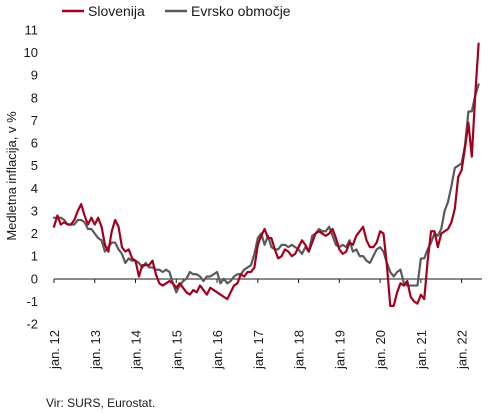 This screenshot has height=413, width=490. I want to click on y-tick-label: -1, so click(32, 301).